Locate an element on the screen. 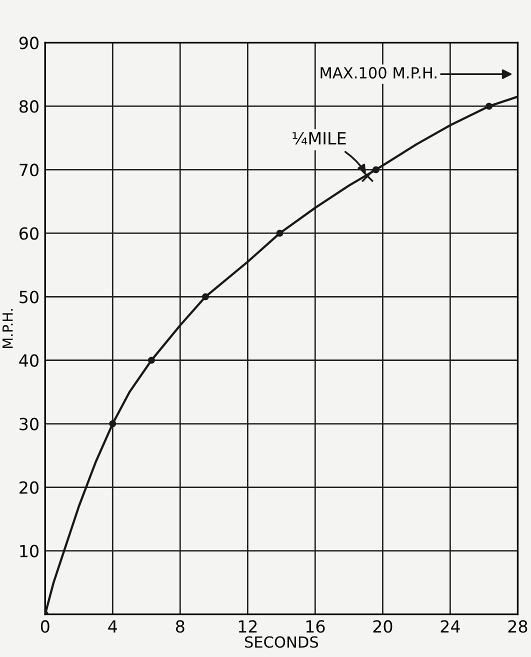 This screenshot has height=657, width=531. annotation: ¼MILE is located at coordinates (319, 138).